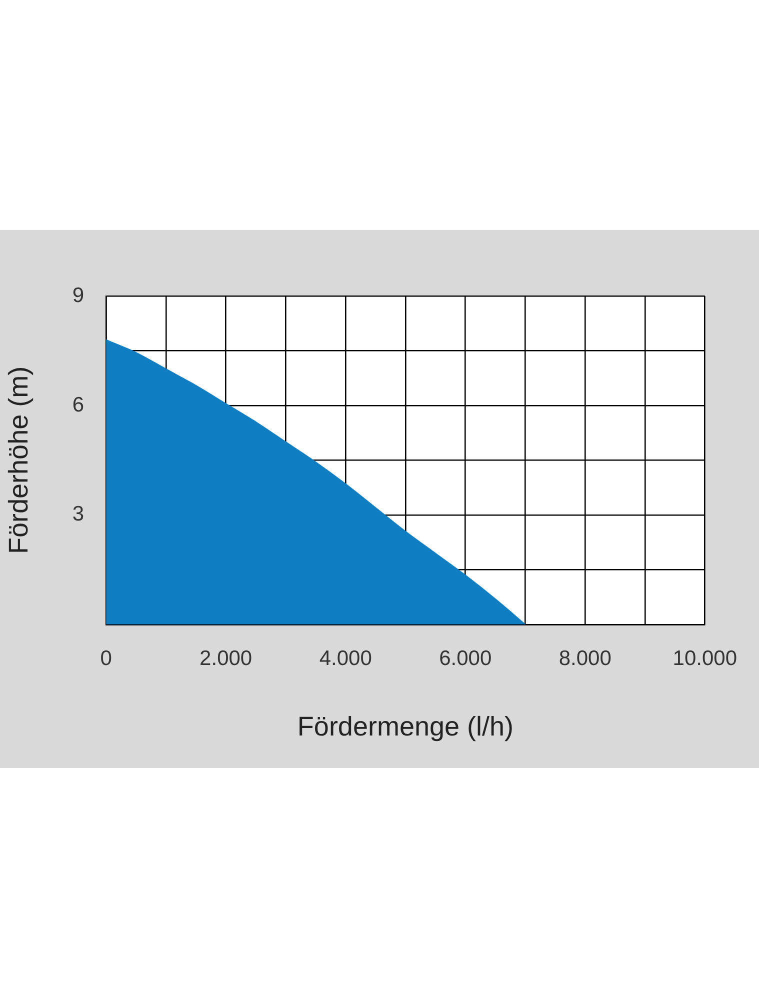 The width and height of the screenshot is (759, 999). Describe the element at coordinates (704, 658) in the screenshot. I see `x-tick-label: 10.000` at that location.